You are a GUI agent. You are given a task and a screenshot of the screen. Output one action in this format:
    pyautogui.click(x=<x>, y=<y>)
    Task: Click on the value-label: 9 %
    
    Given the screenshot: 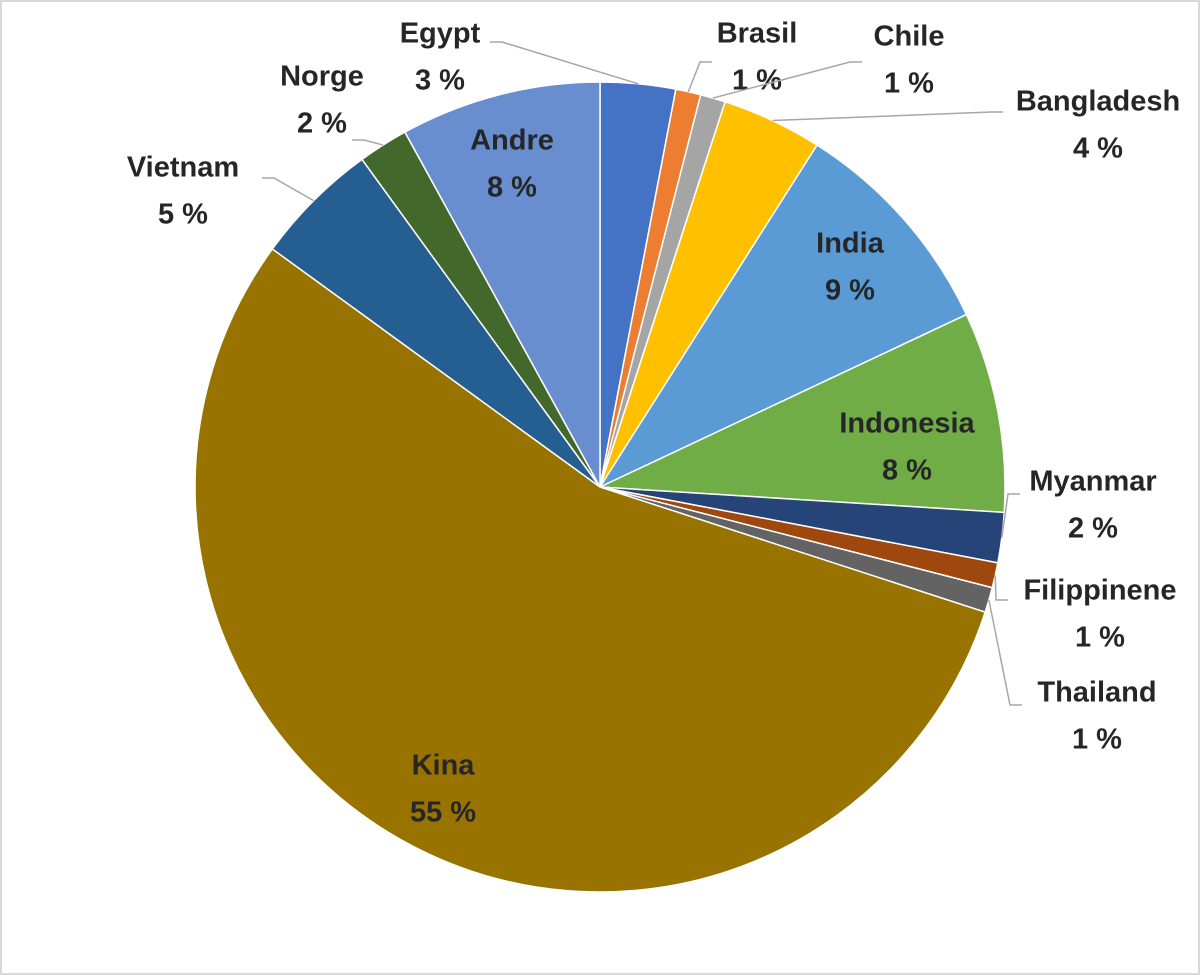 What is the action you would take?
    pyautogui.click(x=850, y=291)
    